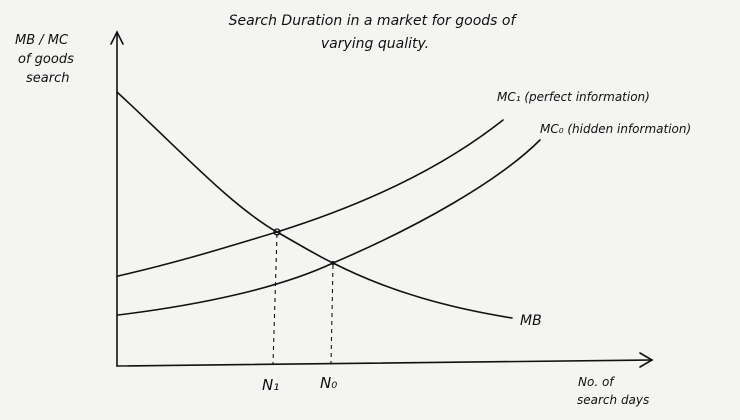 This screenshot has height=420, width=740. Describe the element at coordinates (646, 360) in the screenshot. I see `x-axis-arrow-icon` at that location.